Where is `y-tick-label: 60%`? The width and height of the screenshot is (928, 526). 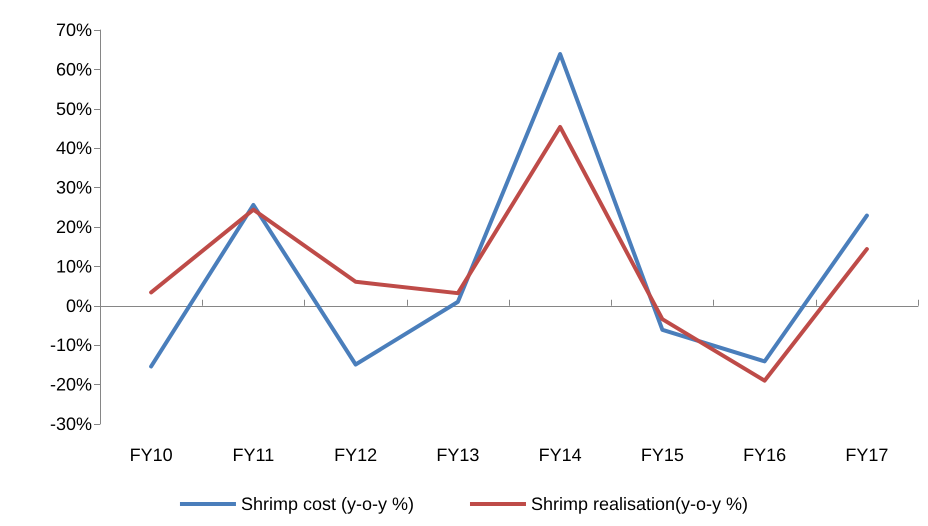
y-tick-label: 60% is located at coordinates (74, 69).